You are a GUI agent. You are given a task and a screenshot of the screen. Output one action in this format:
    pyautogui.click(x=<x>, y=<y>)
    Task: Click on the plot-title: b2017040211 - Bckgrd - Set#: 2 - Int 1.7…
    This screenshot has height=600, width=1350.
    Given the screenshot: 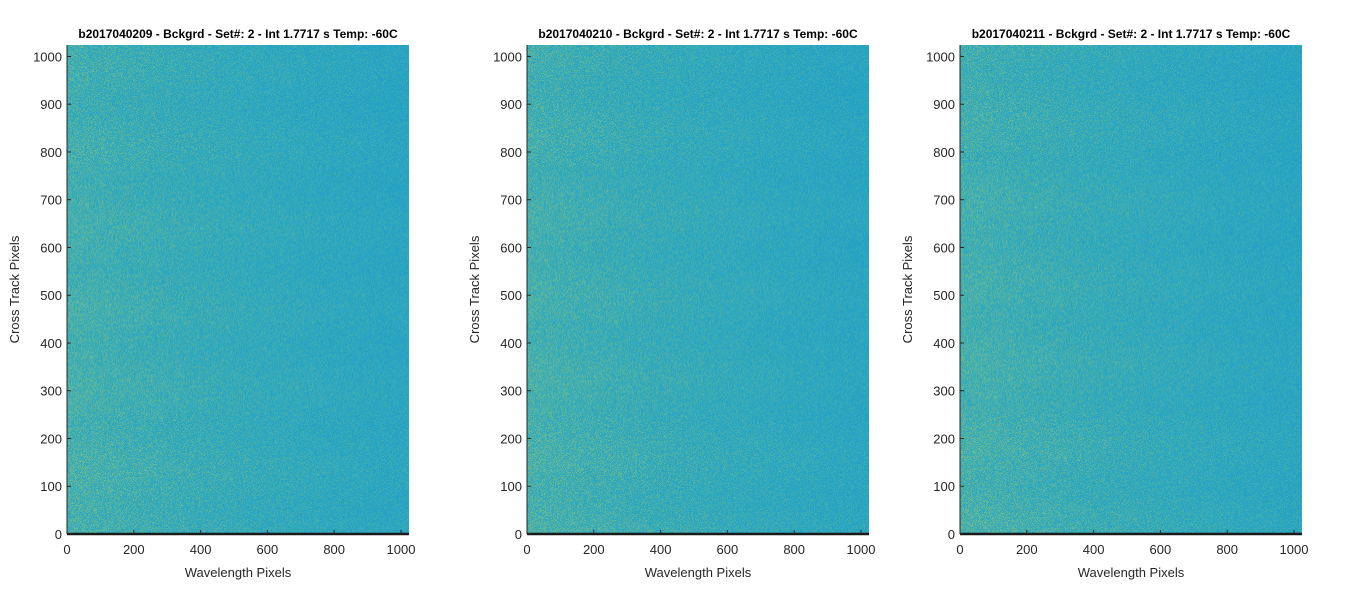 What is the action you would take?
    pyautogui.click(x=1131, y=34)
    